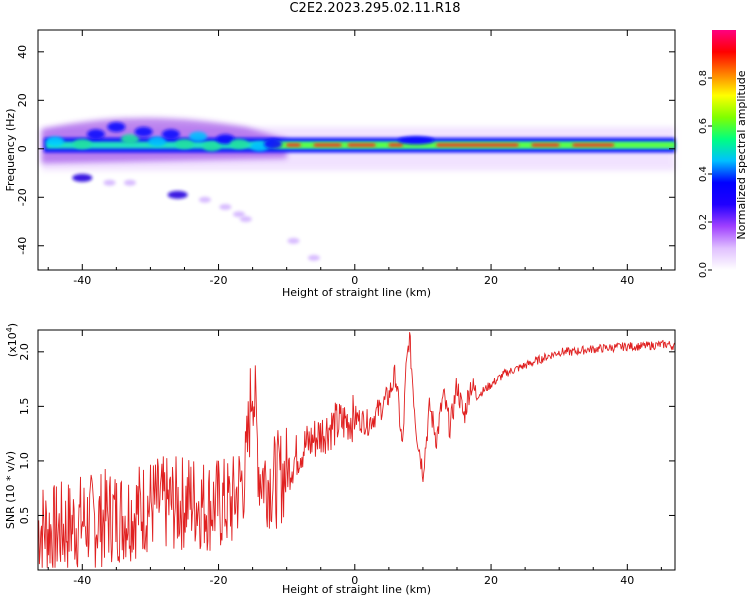 Image resolution: width=750 pixels, height=600 pixels. What do you see at coordinates (219, 580) in the screenshot?
I see `line-xtick-label: -20` at bounding box center [219, 580].